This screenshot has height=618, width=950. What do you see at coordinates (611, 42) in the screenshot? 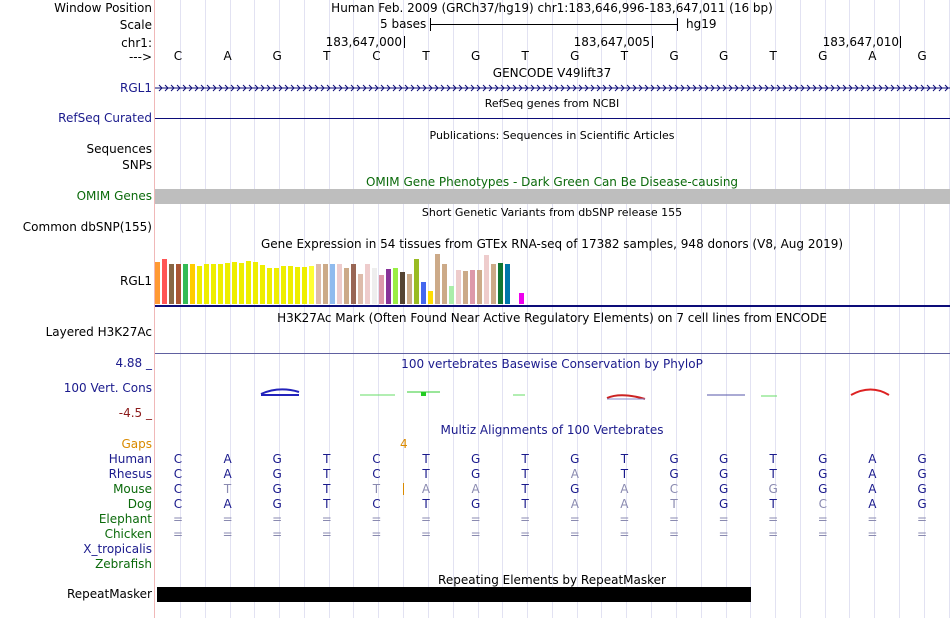
I see `coord-label: 183,647,005` at bounding box center [611, 42].